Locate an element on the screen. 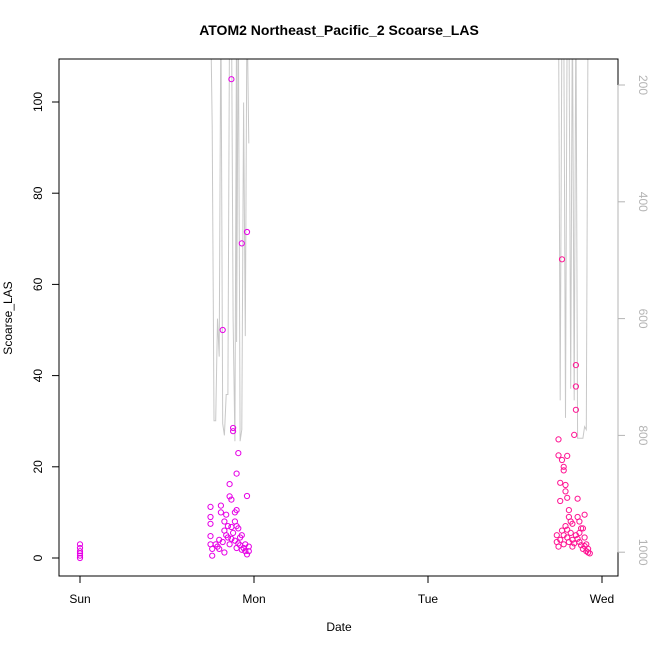  x-tick-label: Tue is located at coordinates (428, 599).